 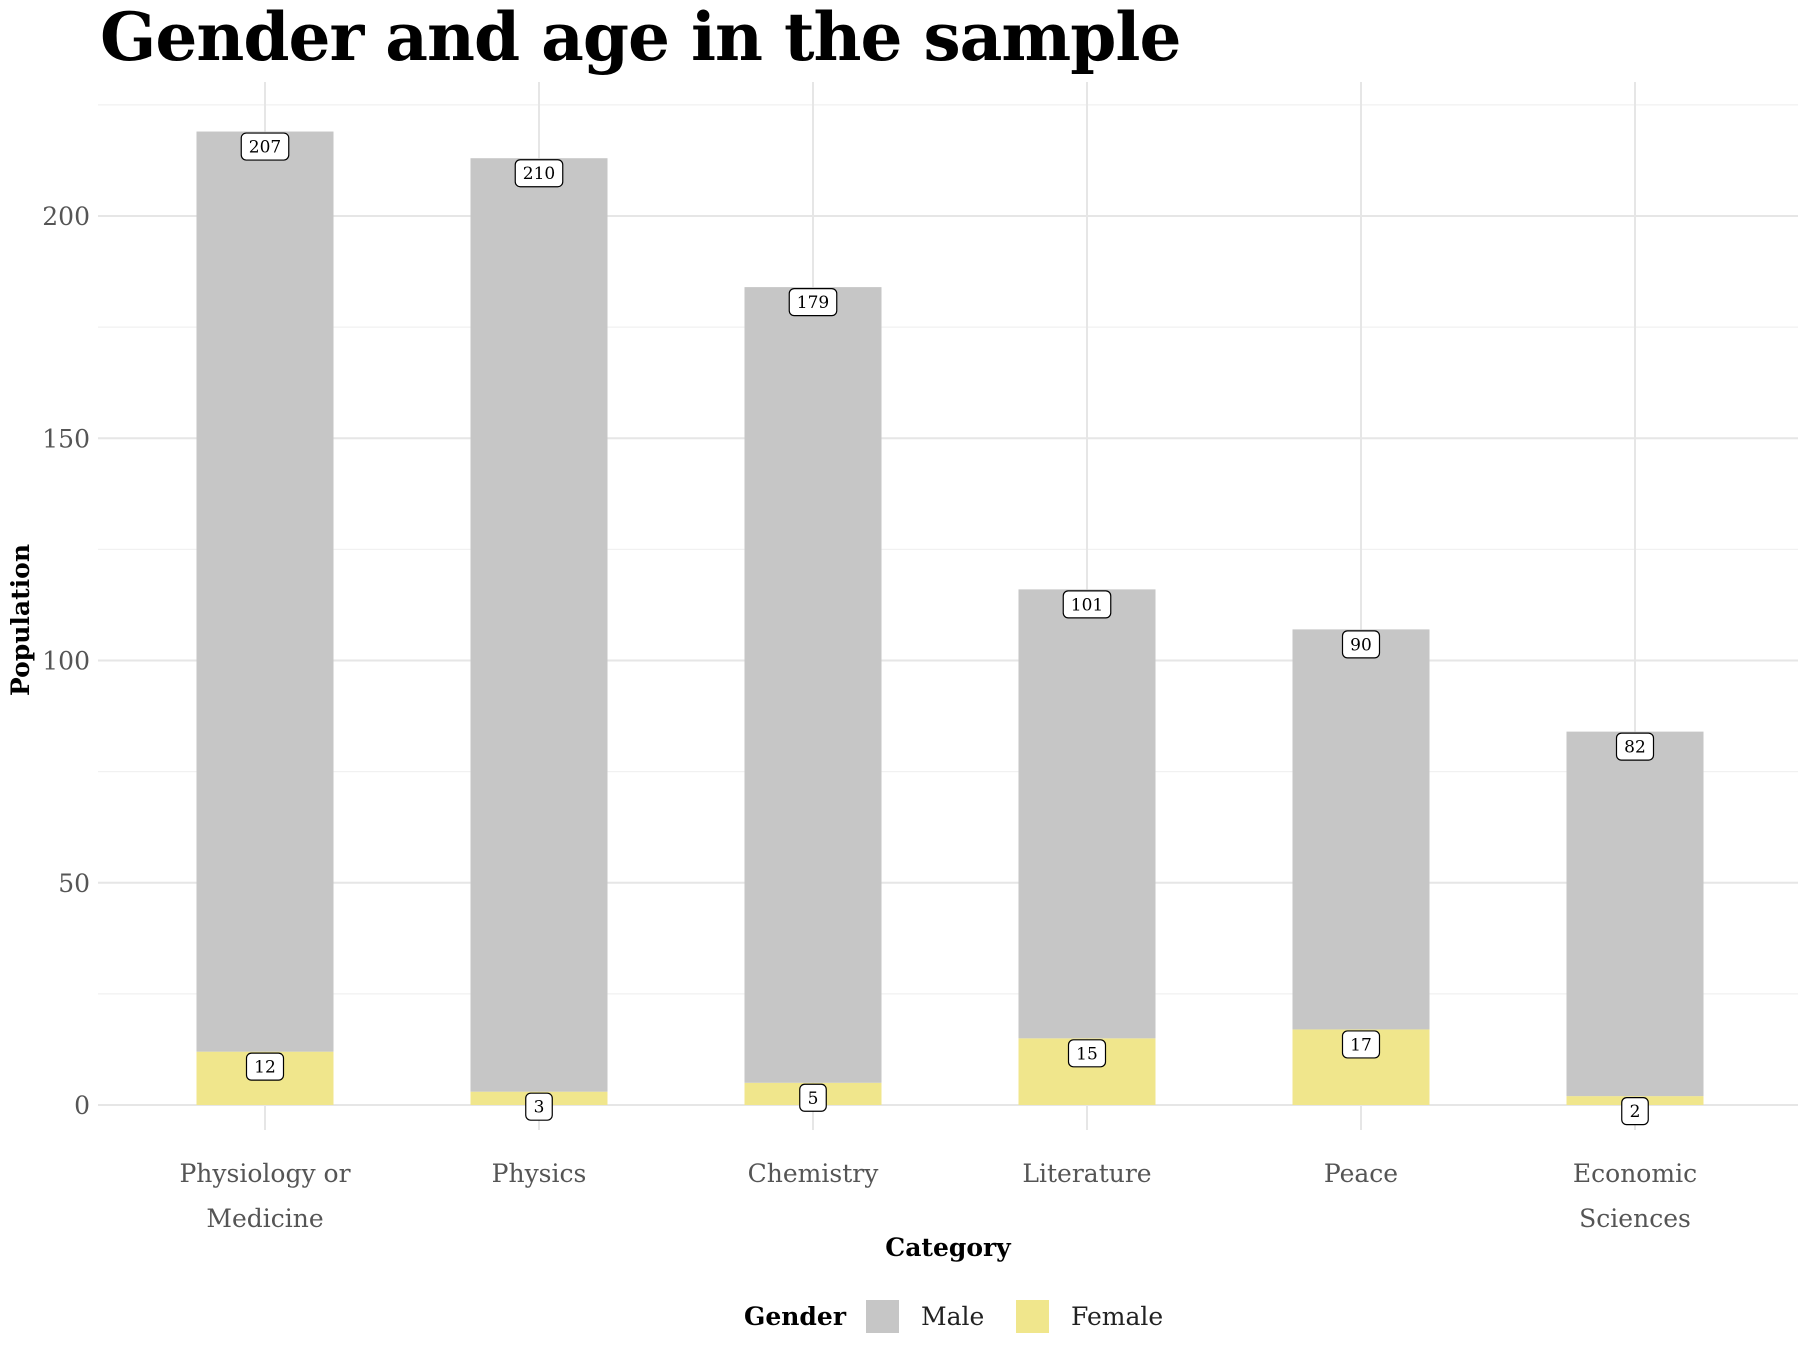 What do you see at coordinates (1635, 1218) in the screenshot?
I see `x-tick-label: Sciences` at bounding box center [1635, 1218].